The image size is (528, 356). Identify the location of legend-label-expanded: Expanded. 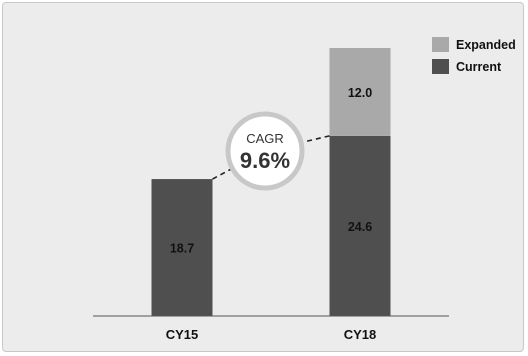
(486, 45).